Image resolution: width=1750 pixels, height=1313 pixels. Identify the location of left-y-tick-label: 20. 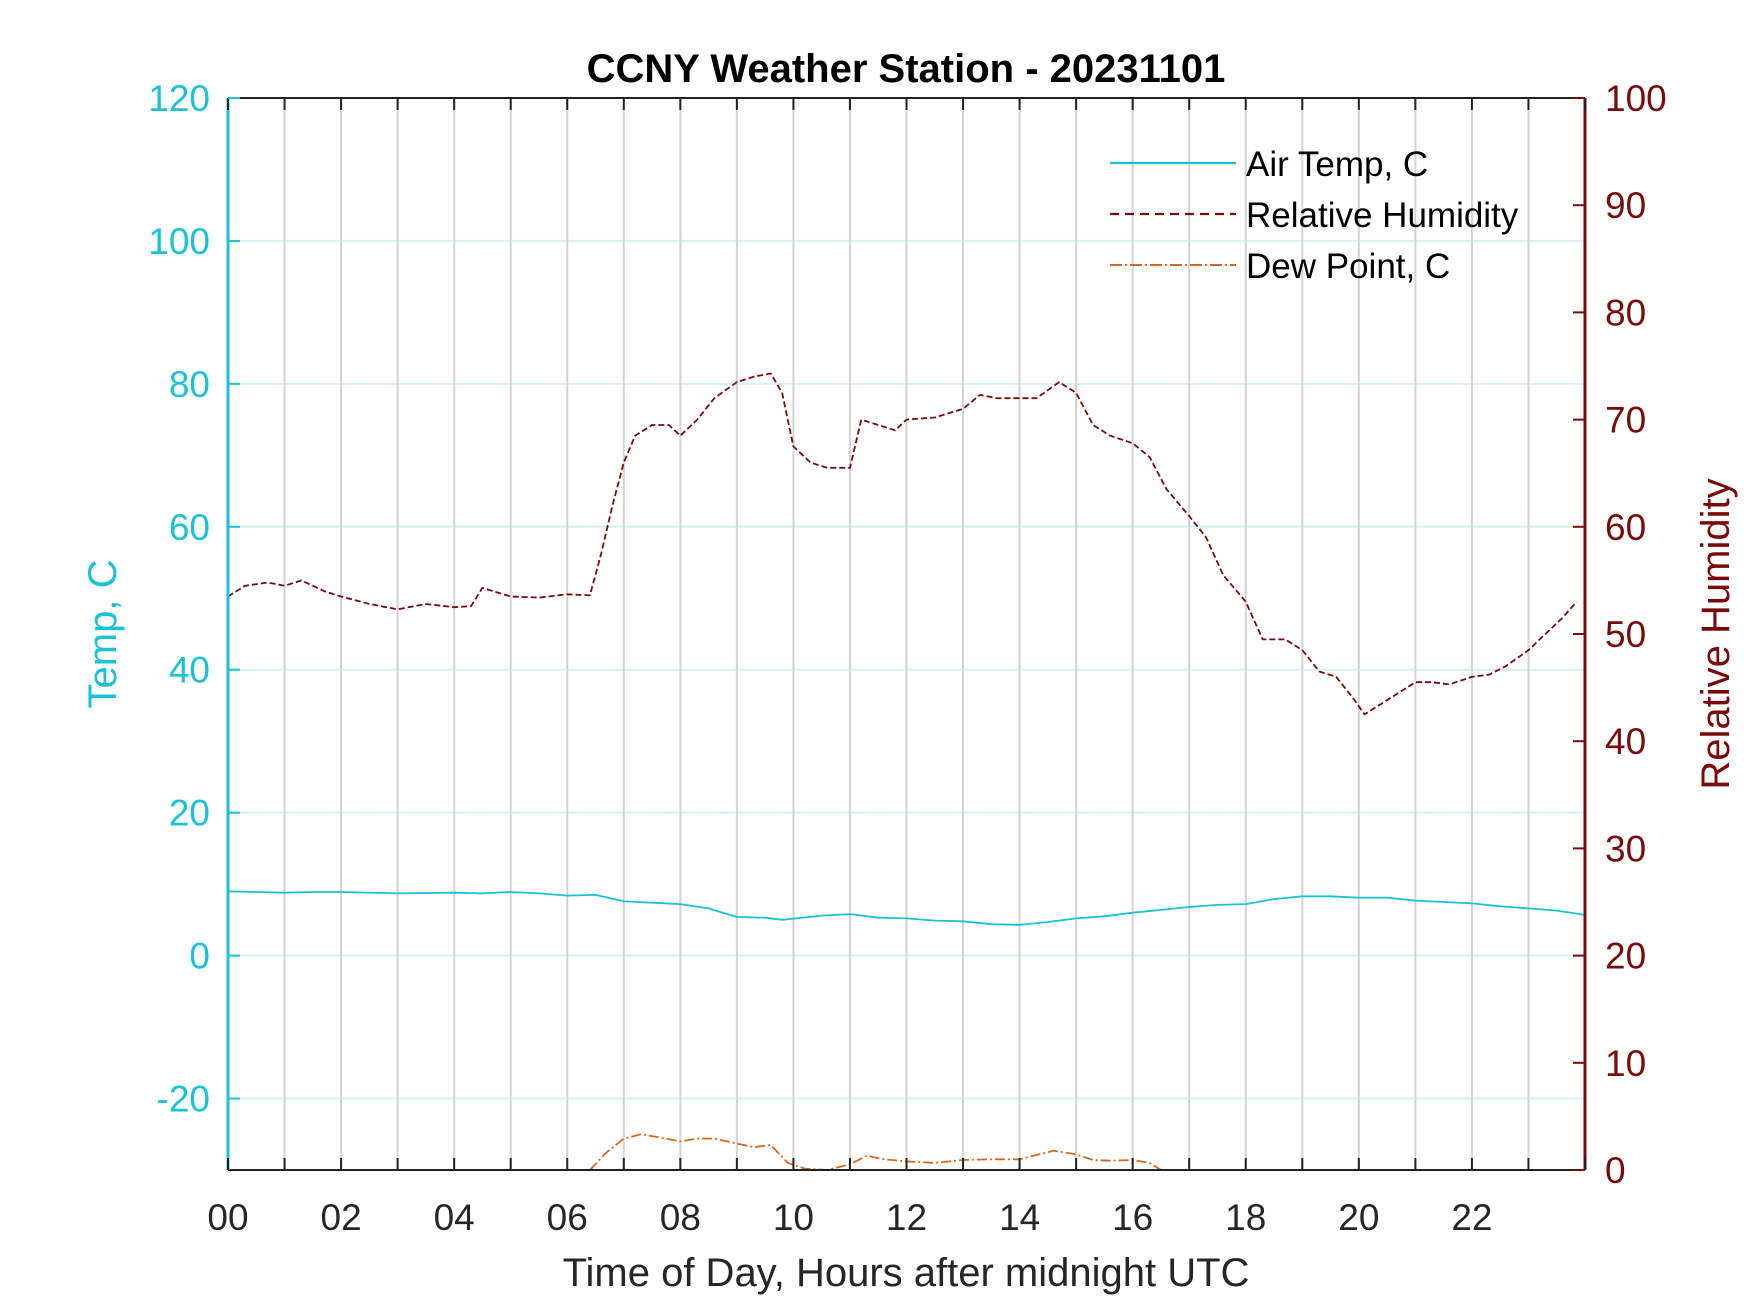
(189, 813).